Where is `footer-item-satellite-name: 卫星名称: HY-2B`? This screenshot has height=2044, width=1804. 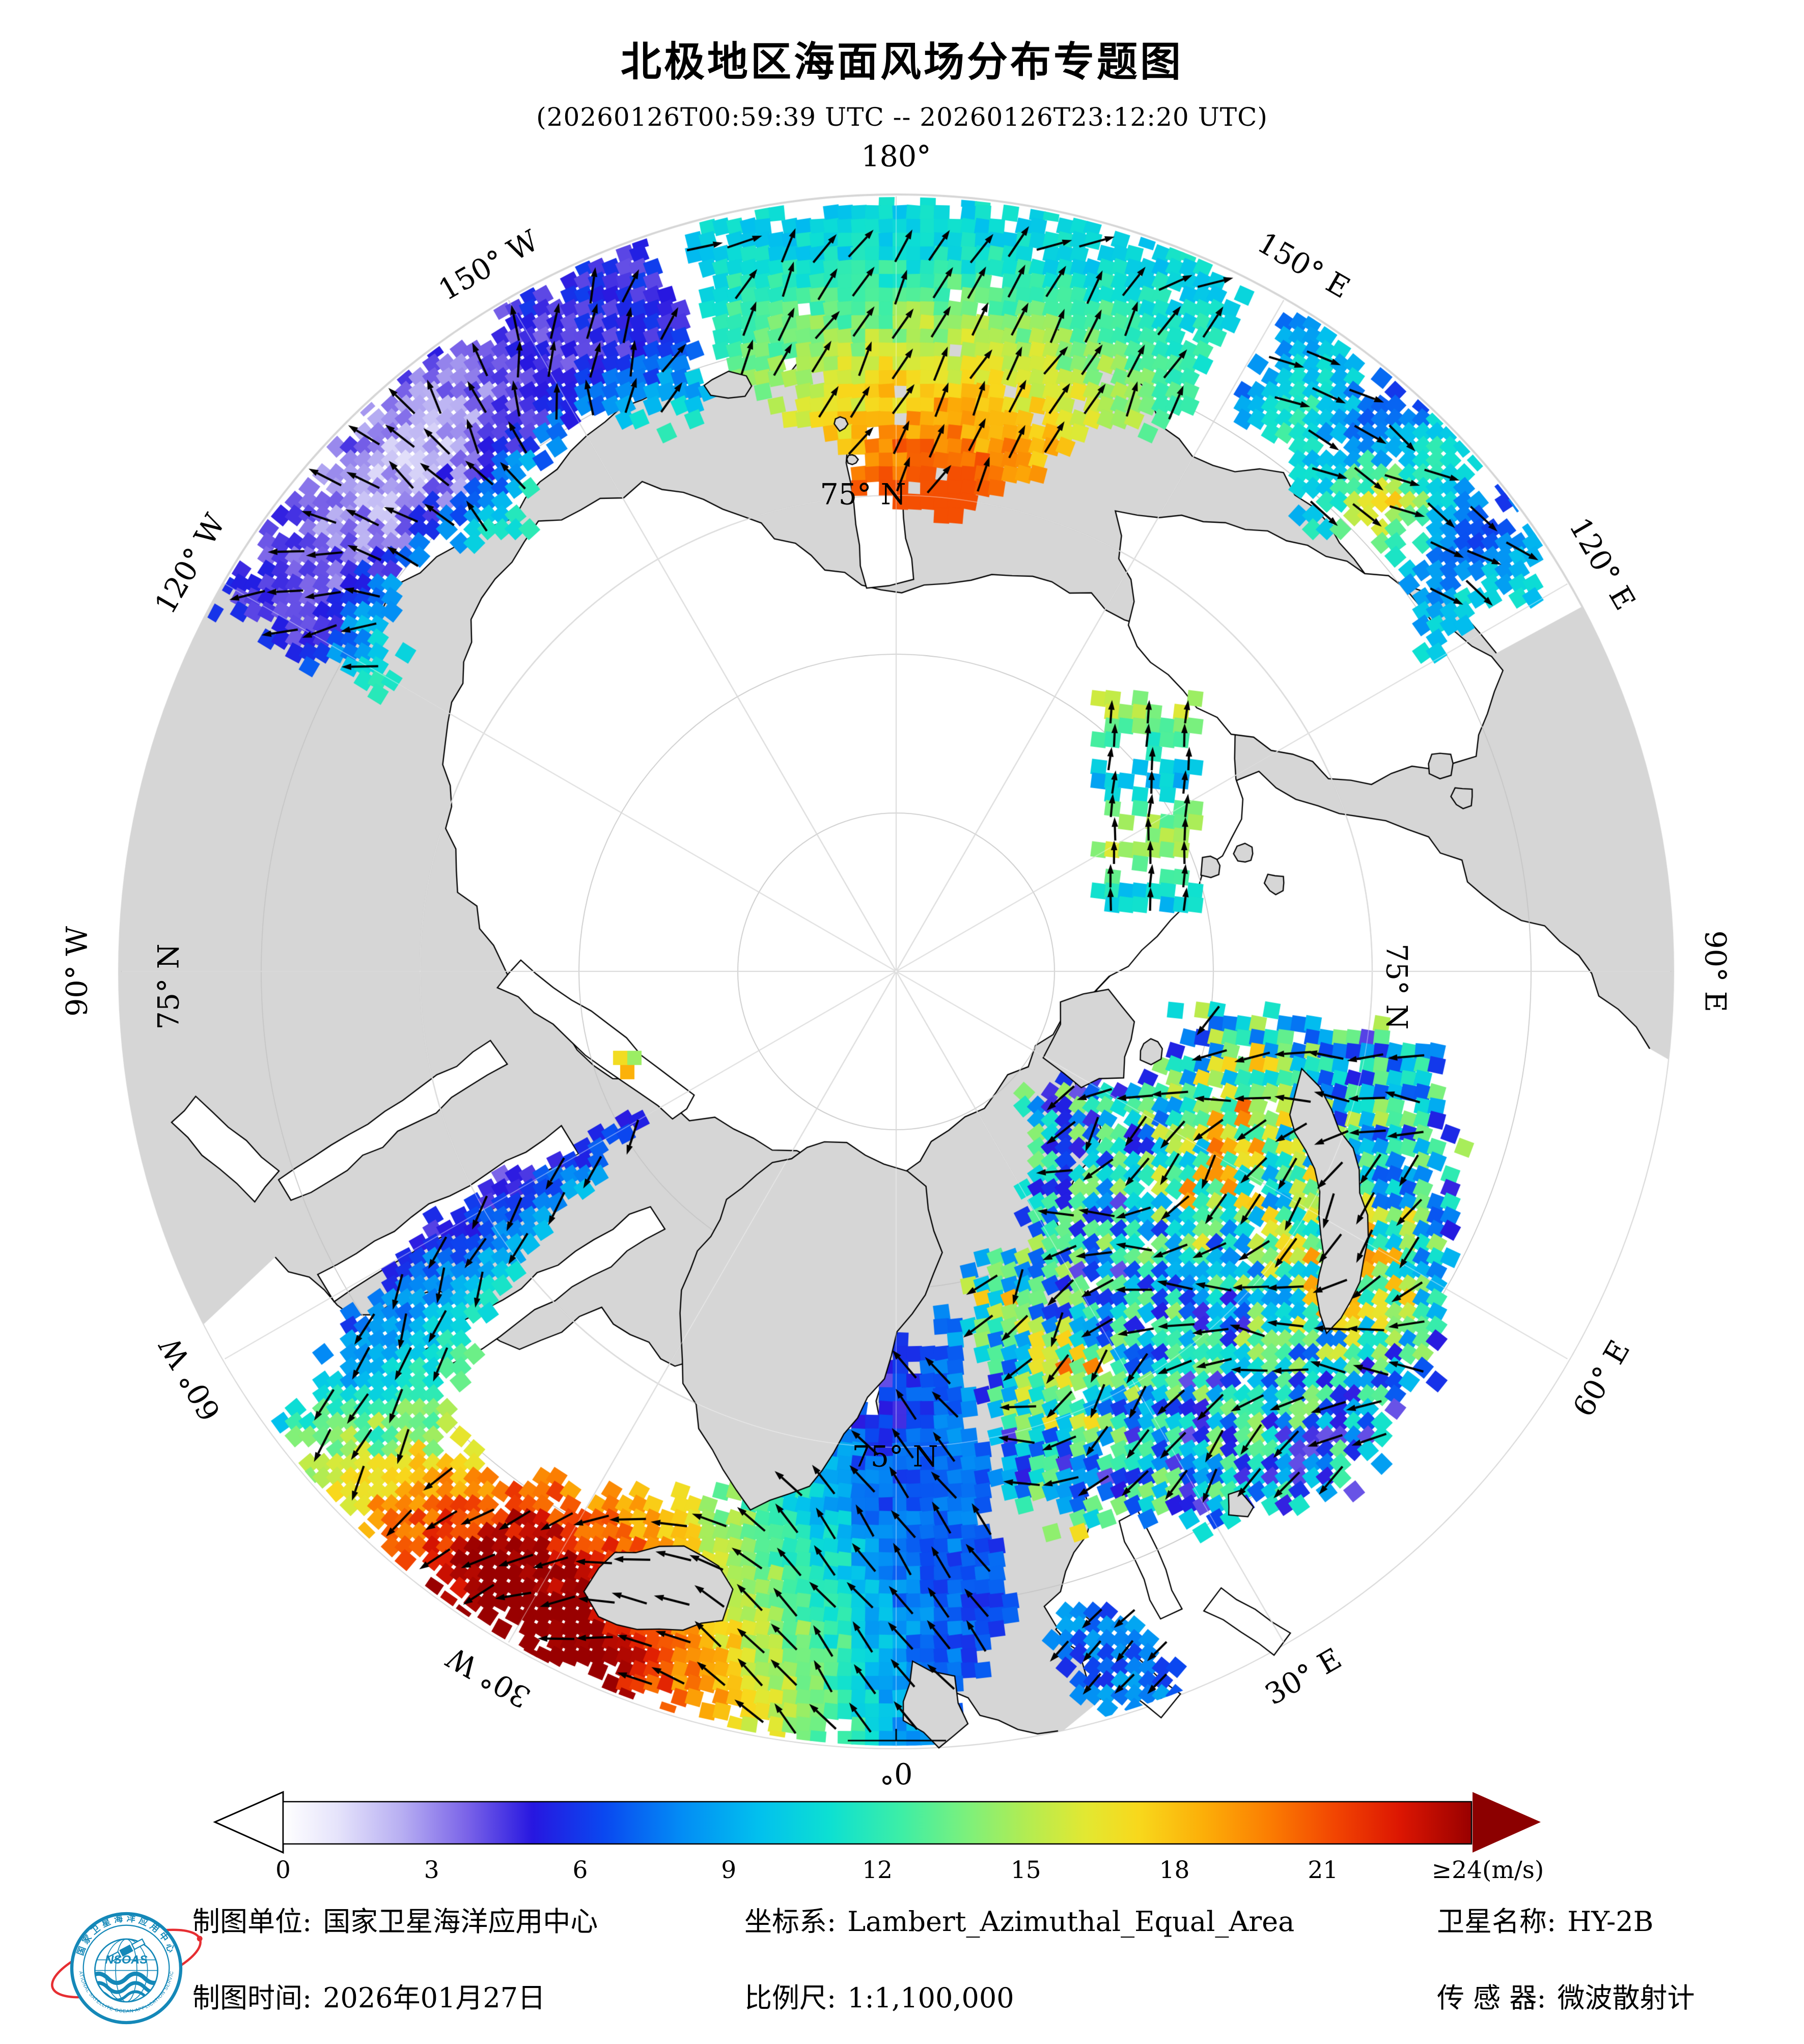 footer-item-satellite-name: 卫星名称: HY-2B is located at coordinates (1545, 1922).